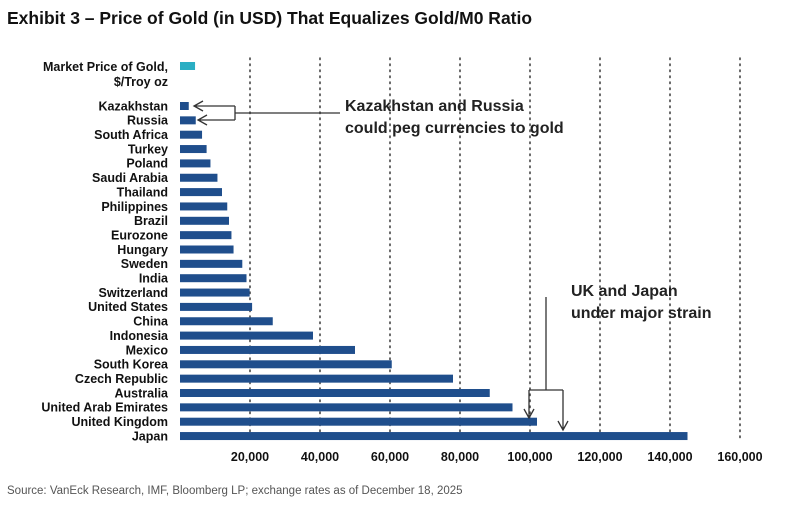 The height and width of the screenshot is (509, 800). I want to click on category-label-switzerland: Switzerland, so click(133, 293).